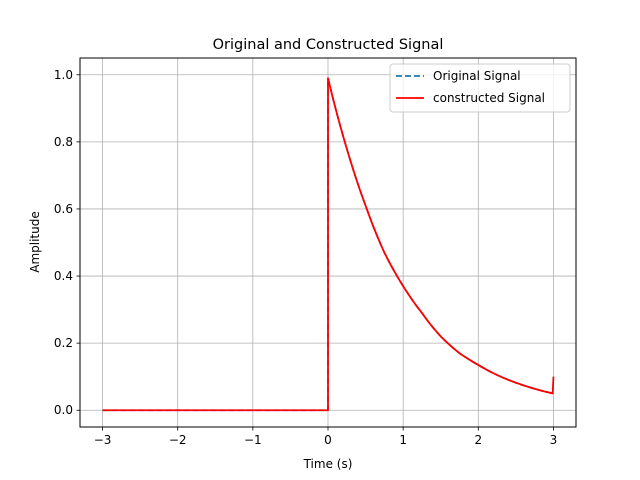  Describe the element at coordinates (489, 98) in the screenshot. I see `legend-label-constructed: constructed Signal` at that location.